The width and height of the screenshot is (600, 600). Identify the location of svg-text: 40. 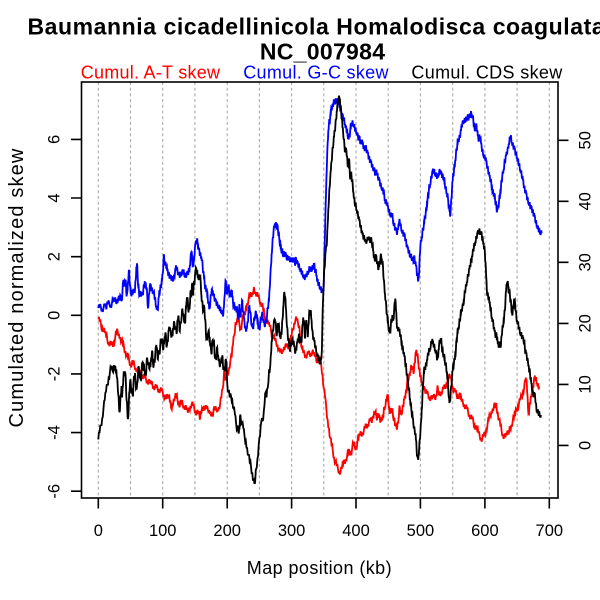
(586, 201).